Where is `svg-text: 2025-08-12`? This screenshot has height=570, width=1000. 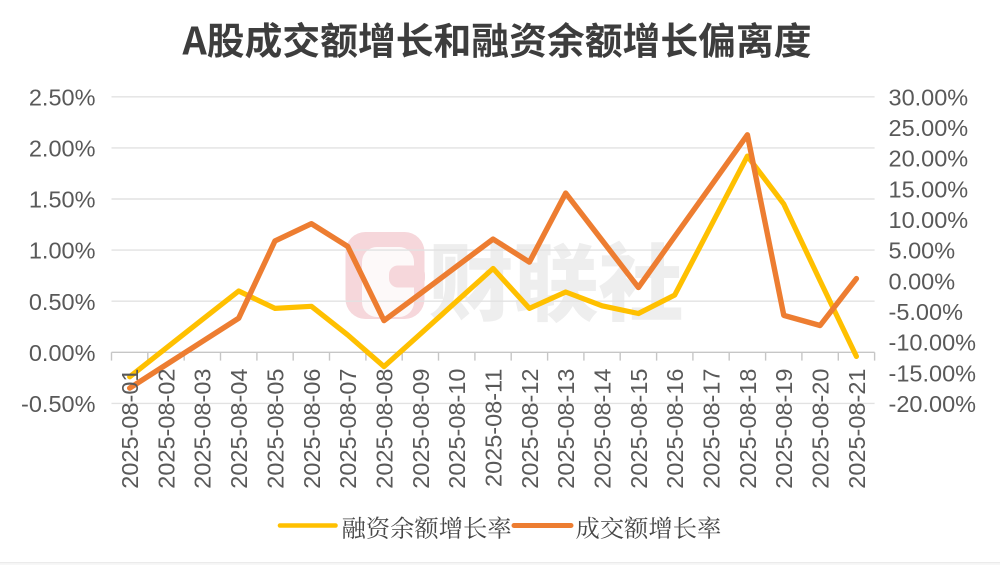
svg-text: 2025-08-12 is located at coordinates (530, 429).